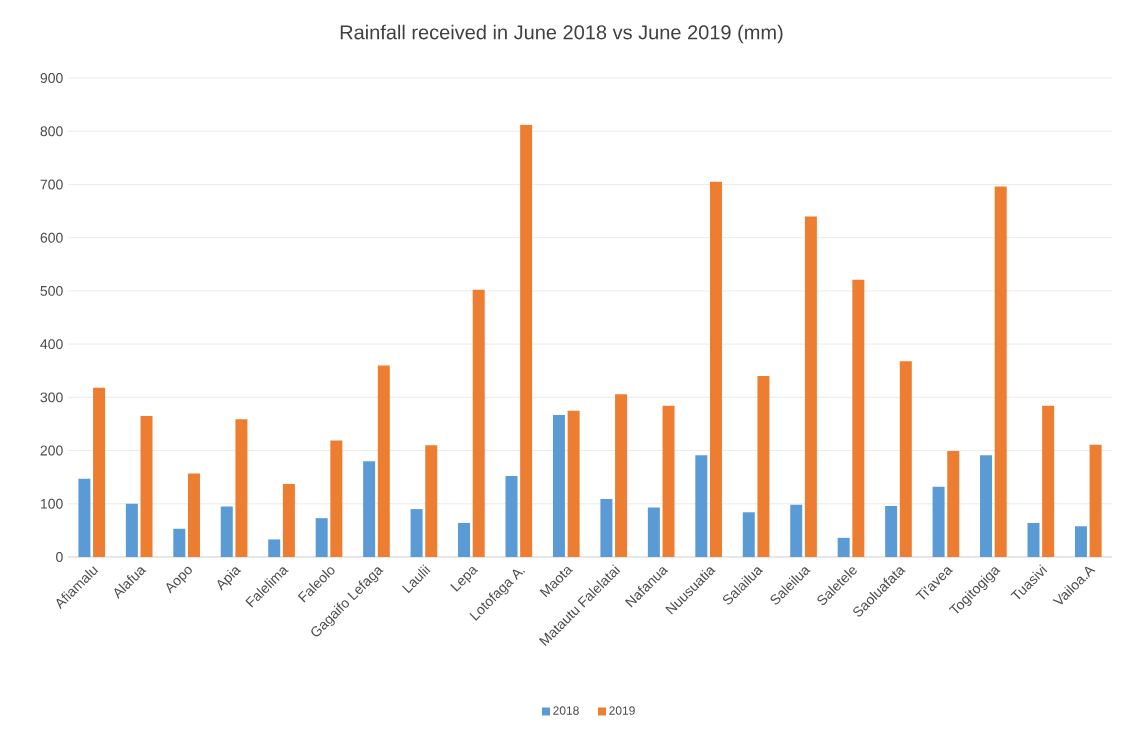 The height and width of the screenshot is (751, 1123). I want to click on y-tick-label: 500, so click(51, 290).